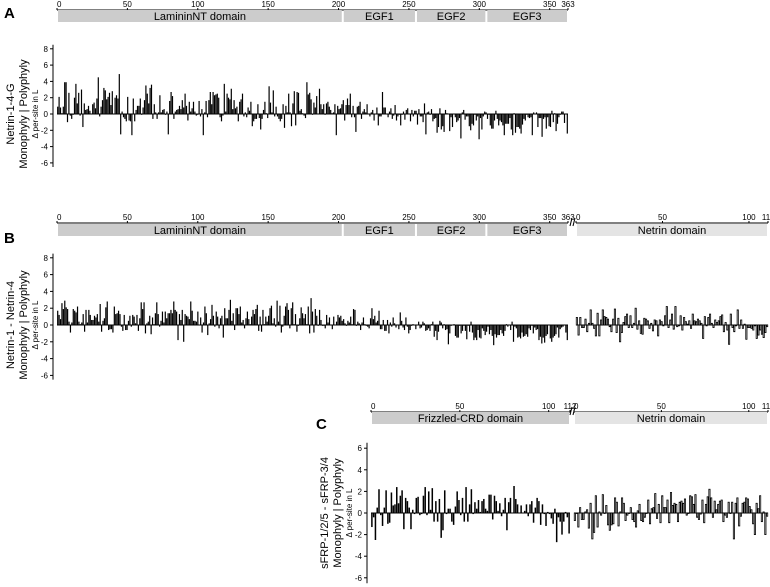 This screenshot has height=587, width=770. Describe the element at coordinates (46, 275) in the screenshot. I see `panel-b-y-tick-label: 6` at that location.